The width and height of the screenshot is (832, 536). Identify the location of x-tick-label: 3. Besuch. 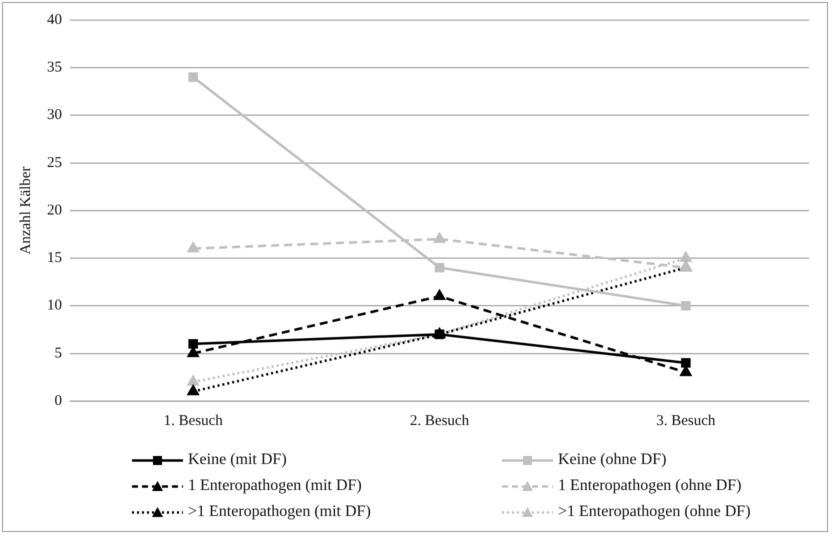
(686, 420).